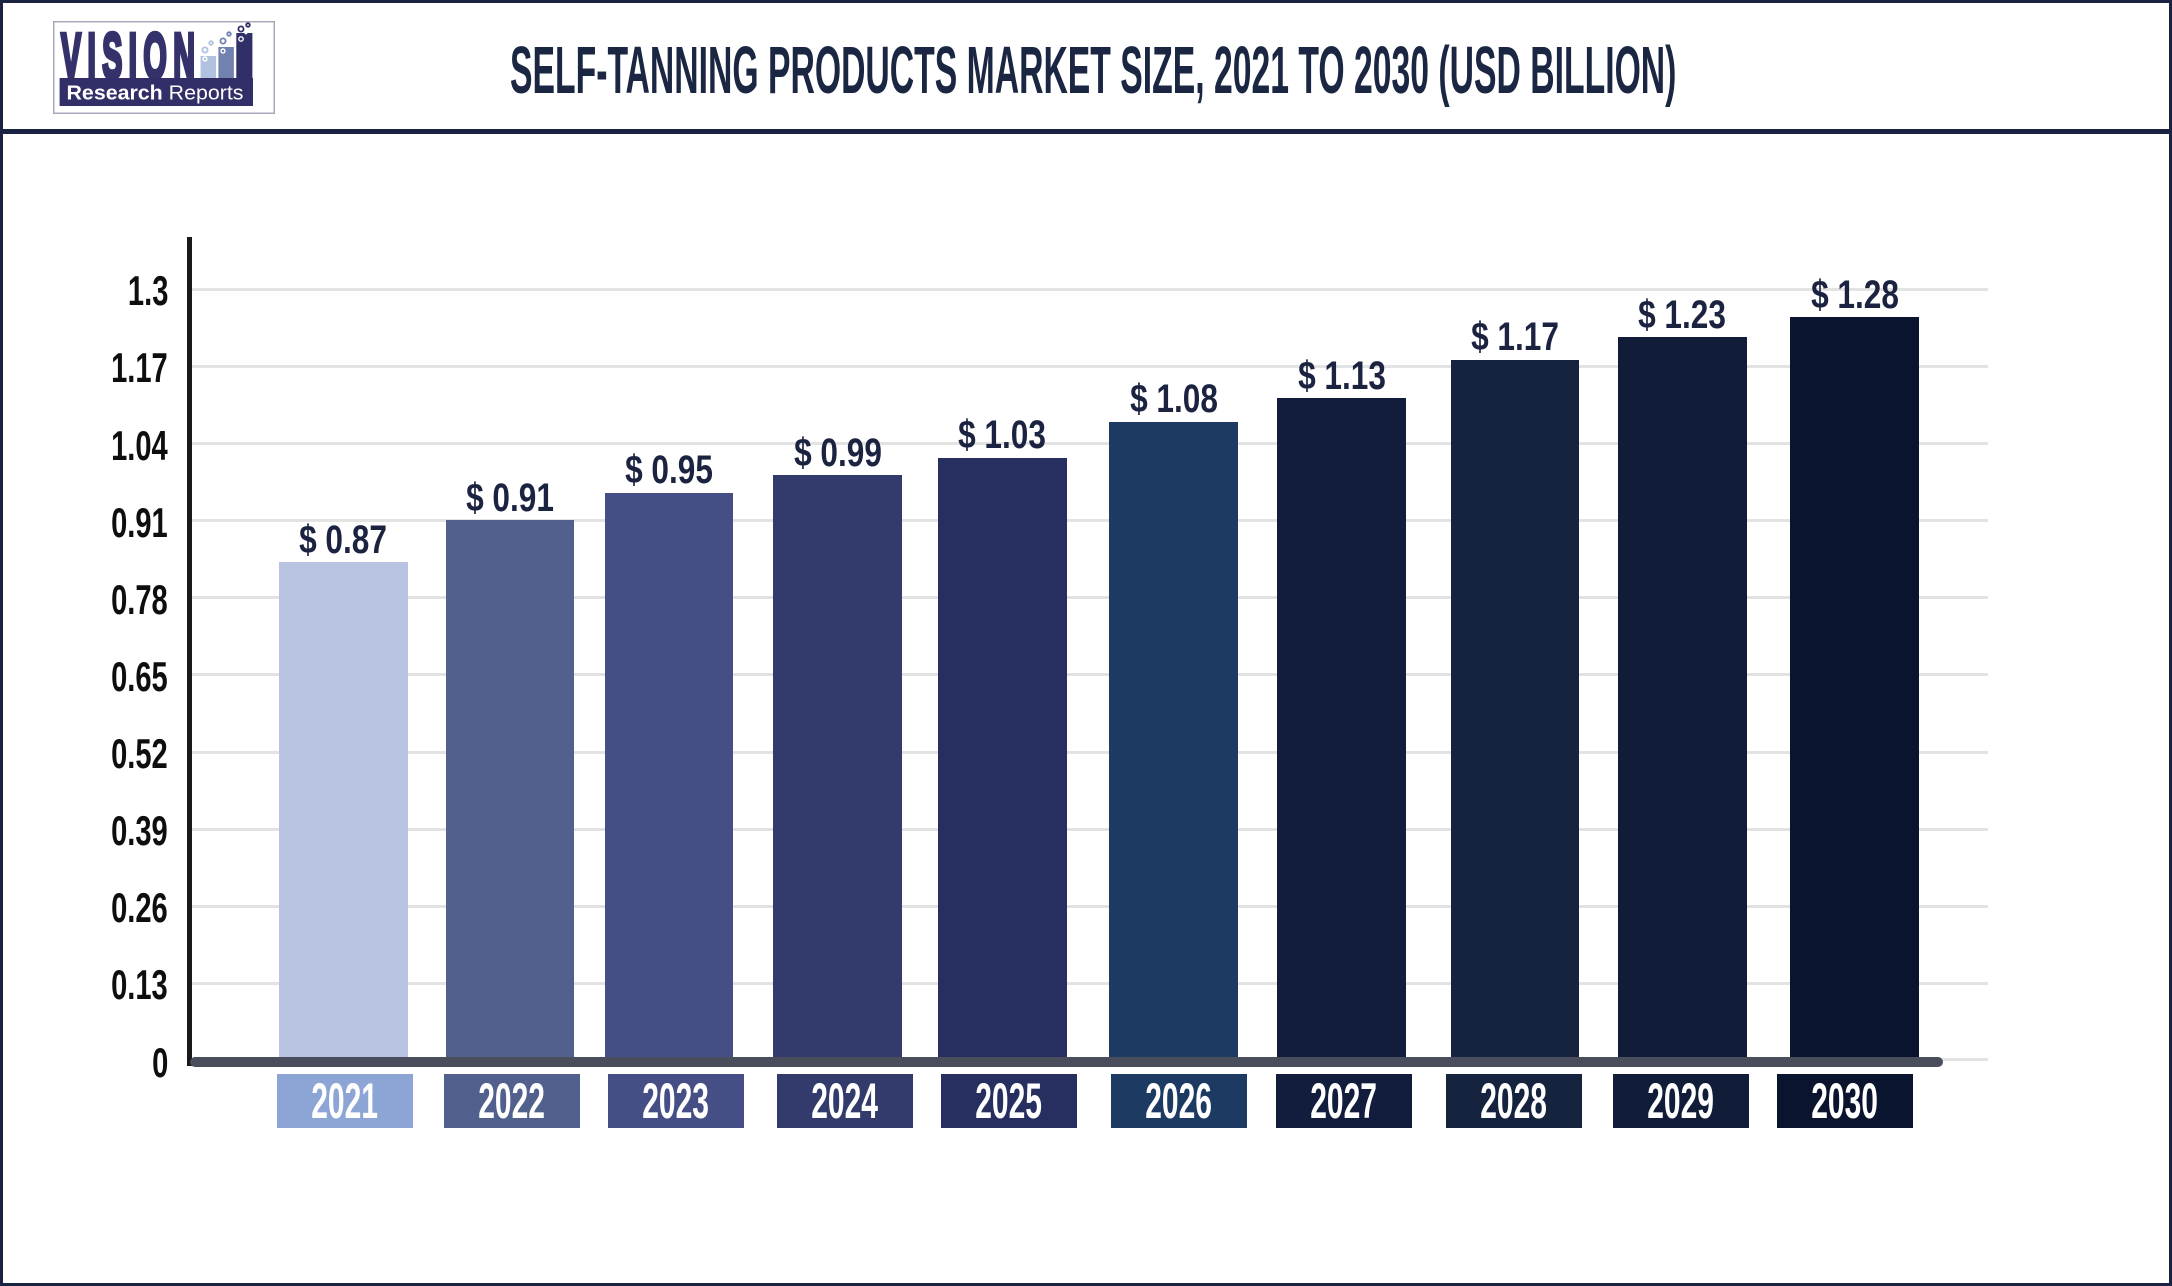 The image size is (2172, 1286). I want to click on svg-text: Research Reports, so click(155, 94).